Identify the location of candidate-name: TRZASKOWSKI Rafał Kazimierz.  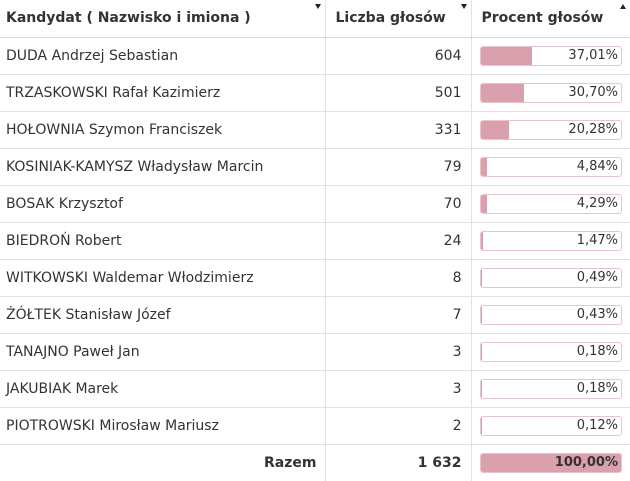
(162, 93).